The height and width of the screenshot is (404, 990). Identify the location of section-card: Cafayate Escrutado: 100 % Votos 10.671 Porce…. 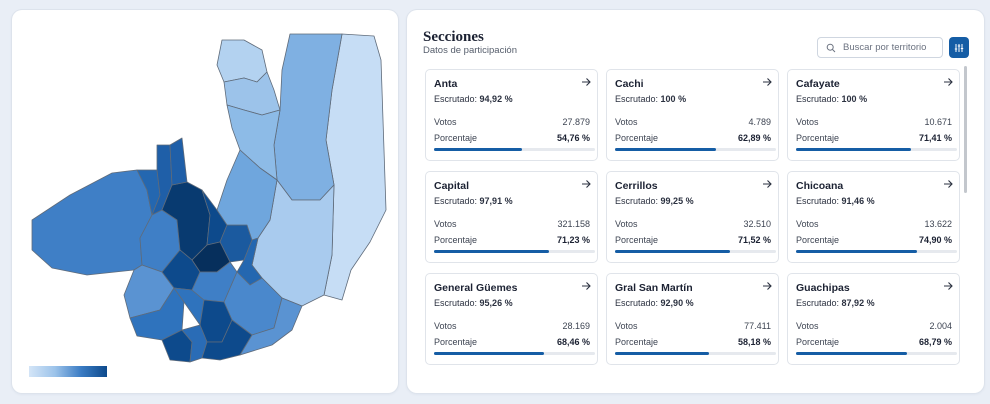
(873, 115).